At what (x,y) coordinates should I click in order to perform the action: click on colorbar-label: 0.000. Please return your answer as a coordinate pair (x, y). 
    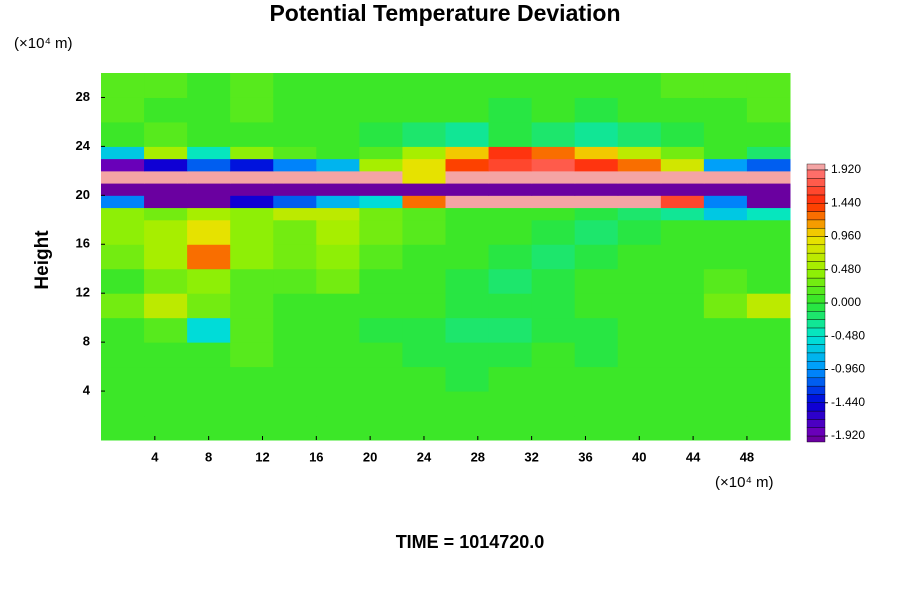
    Looking at the image, I should click on (846, 302).